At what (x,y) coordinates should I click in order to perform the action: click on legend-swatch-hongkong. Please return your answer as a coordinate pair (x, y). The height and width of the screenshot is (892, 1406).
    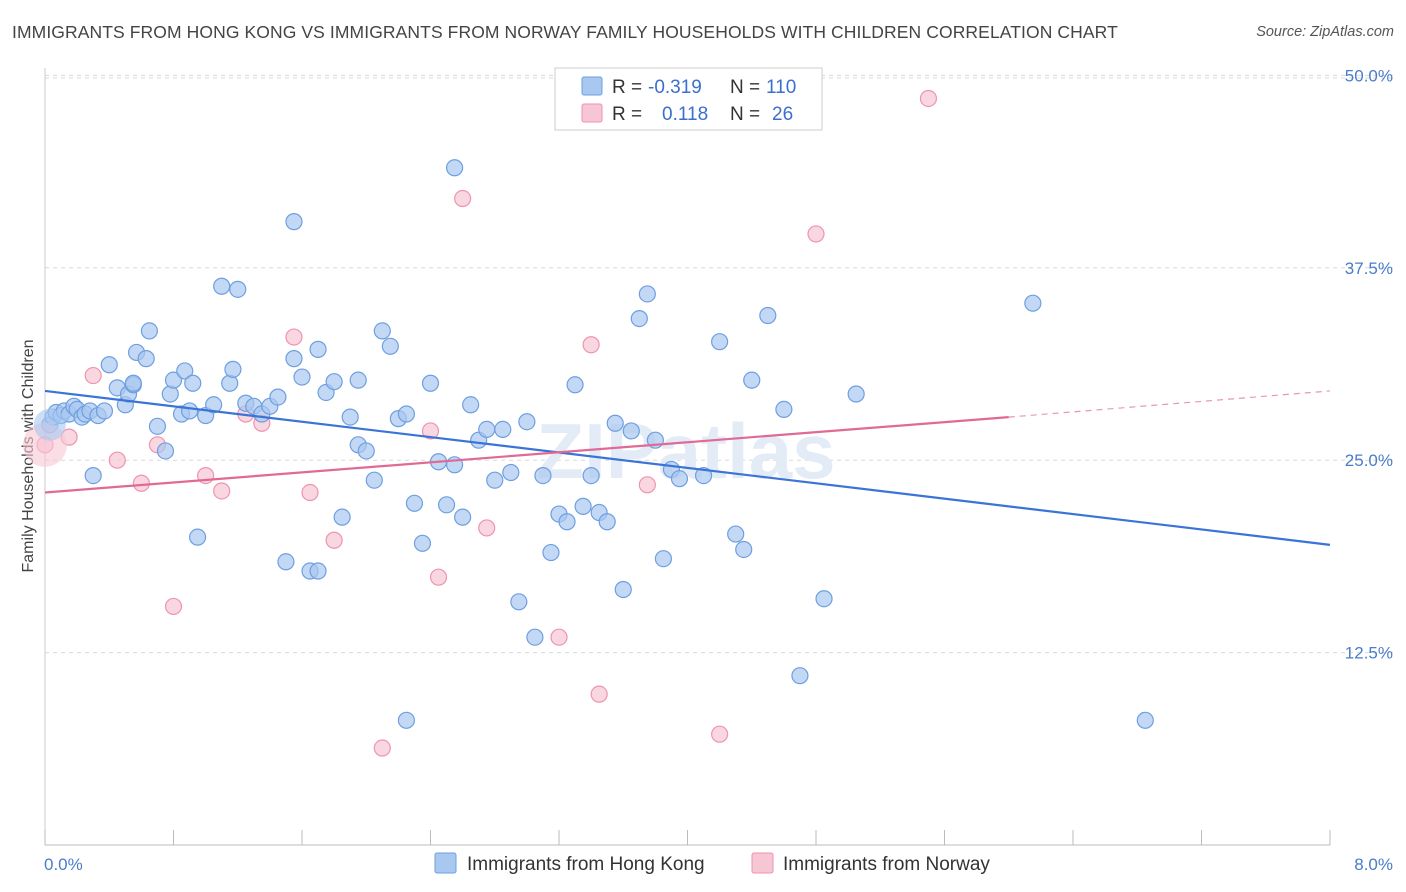
    Looking at the image, I should click on (592, 86).